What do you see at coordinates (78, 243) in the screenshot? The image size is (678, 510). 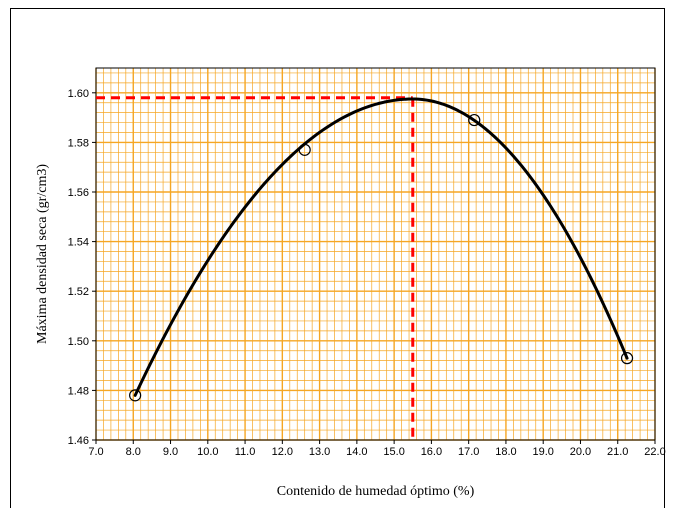 I see `y-tick-label: 1.54` at bounding box center [78, 243].